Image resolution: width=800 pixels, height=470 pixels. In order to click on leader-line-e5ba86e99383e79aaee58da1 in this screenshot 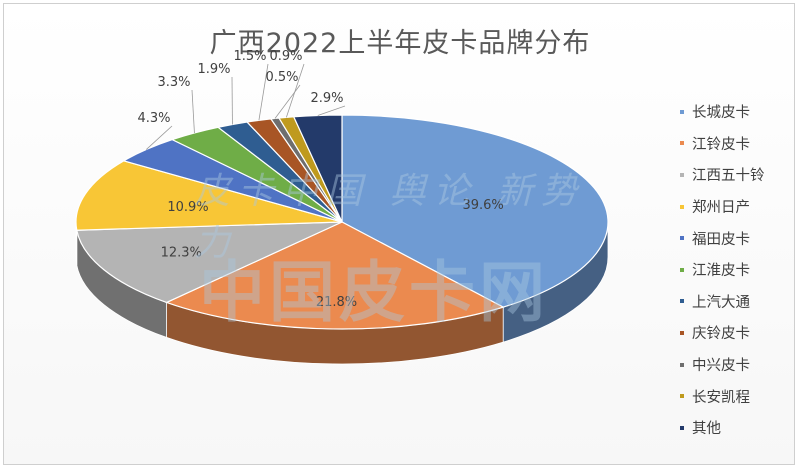, I will do `click(263, 92)`.